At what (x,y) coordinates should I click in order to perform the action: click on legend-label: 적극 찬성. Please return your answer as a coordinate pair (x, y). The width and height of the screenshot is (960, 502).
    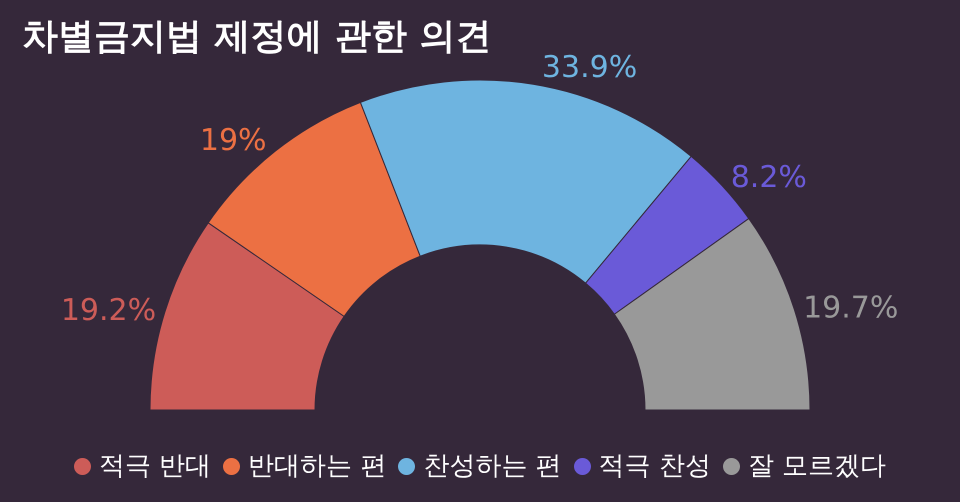
    Looking at the image, I should click on (654, 466).